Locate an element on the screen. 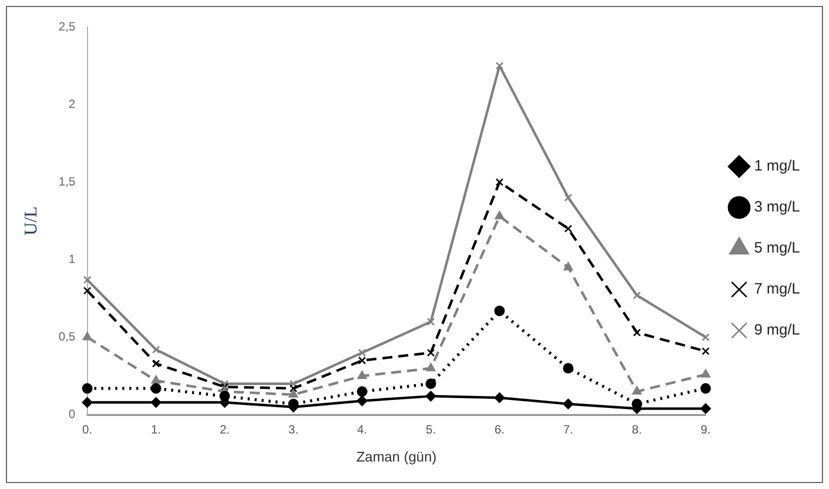  legend-label: 5 mg/L is located at coordinates (777, 248).